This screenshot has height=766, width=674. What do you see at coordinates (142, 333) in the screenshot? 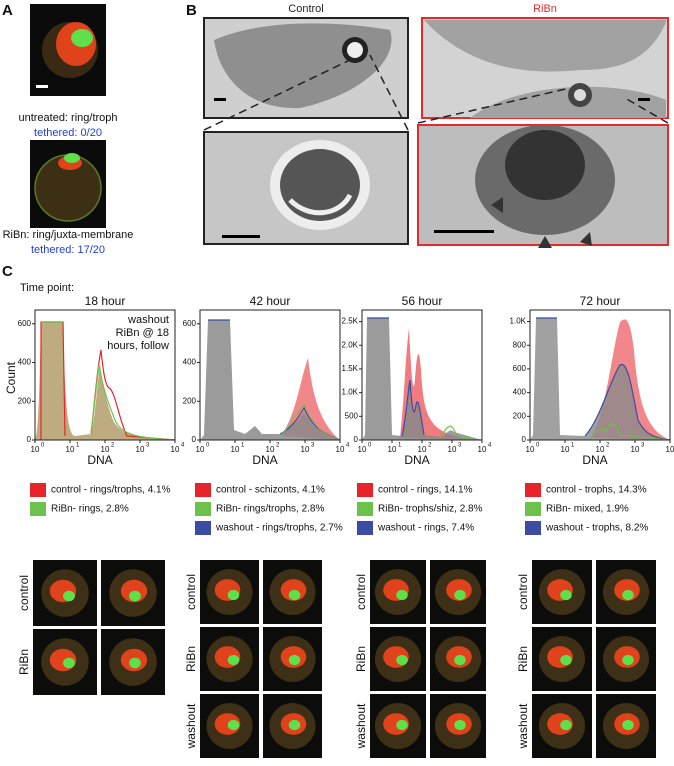
I see `annotation: RiBn @ 18` at bounding box center [142, 333].